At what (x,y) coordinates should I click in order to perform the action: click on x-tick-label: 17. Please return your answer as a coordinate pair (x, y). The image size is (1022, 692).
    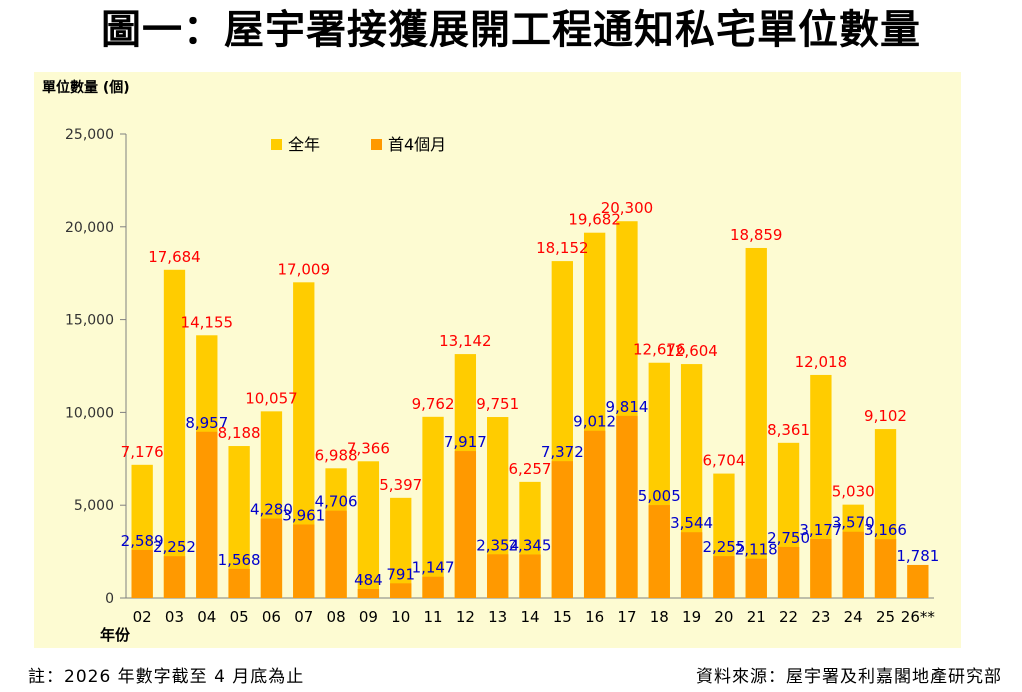
    Looking at the image, I should click on (626, 617).